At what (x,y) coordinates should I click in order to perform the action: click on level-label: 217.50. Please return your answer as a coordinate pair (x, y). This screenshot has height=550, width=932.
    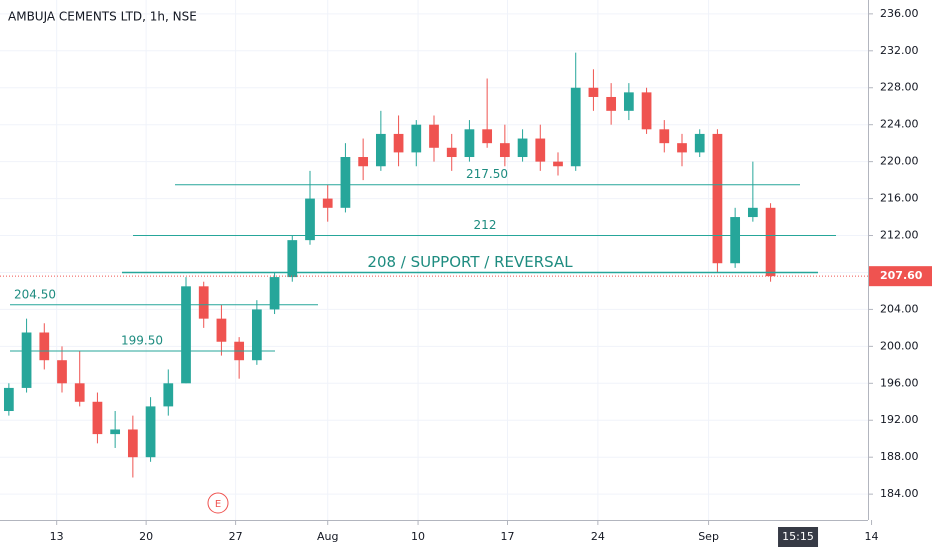
    Looking at the image, I should click on (487, 174).